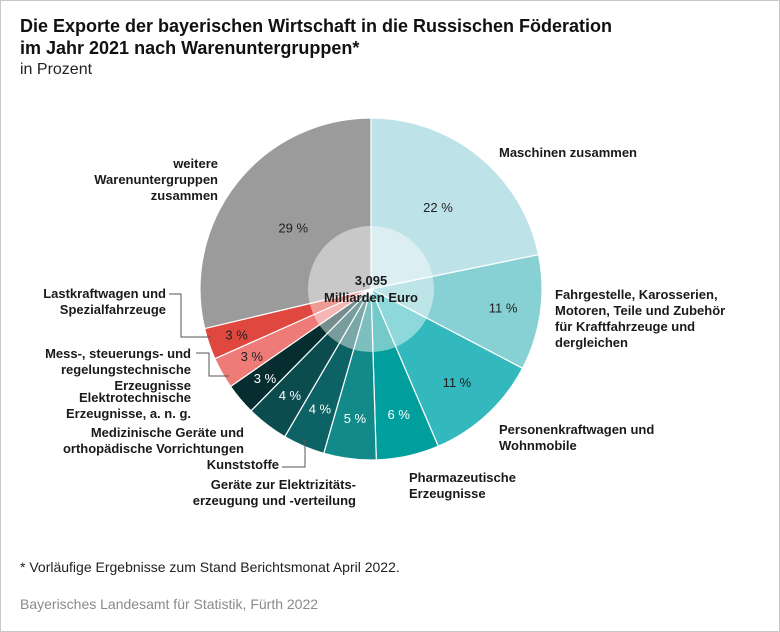  I want to click on slice-value-label-4: 6 %, so click(398, 414).